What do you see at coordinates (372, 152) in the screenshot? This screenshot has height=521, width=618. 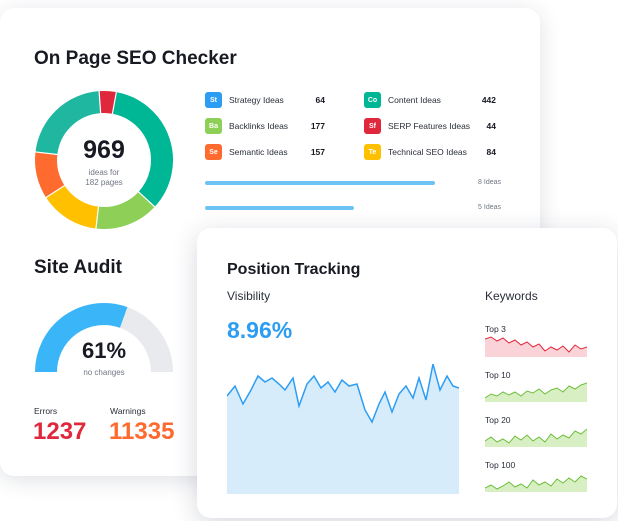 I see `technical-badge-icon: Te` at bounding box center [372, 152].